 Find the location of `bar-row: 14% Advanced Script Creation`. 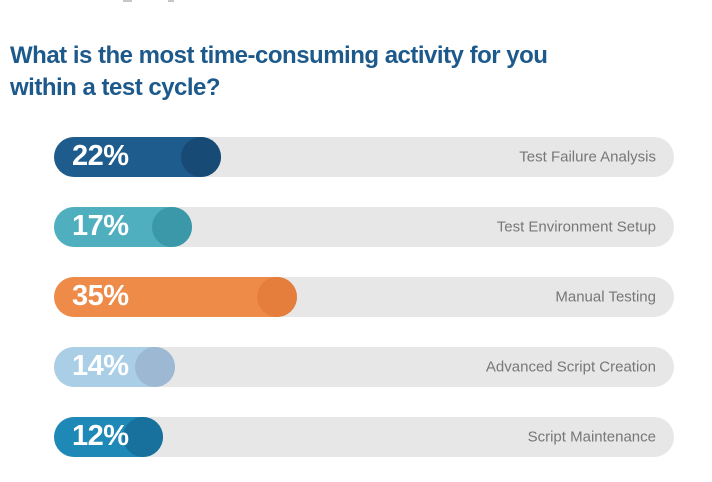

bar-row: 14% Advanced Script Creation is located at coordinates (364, 367).